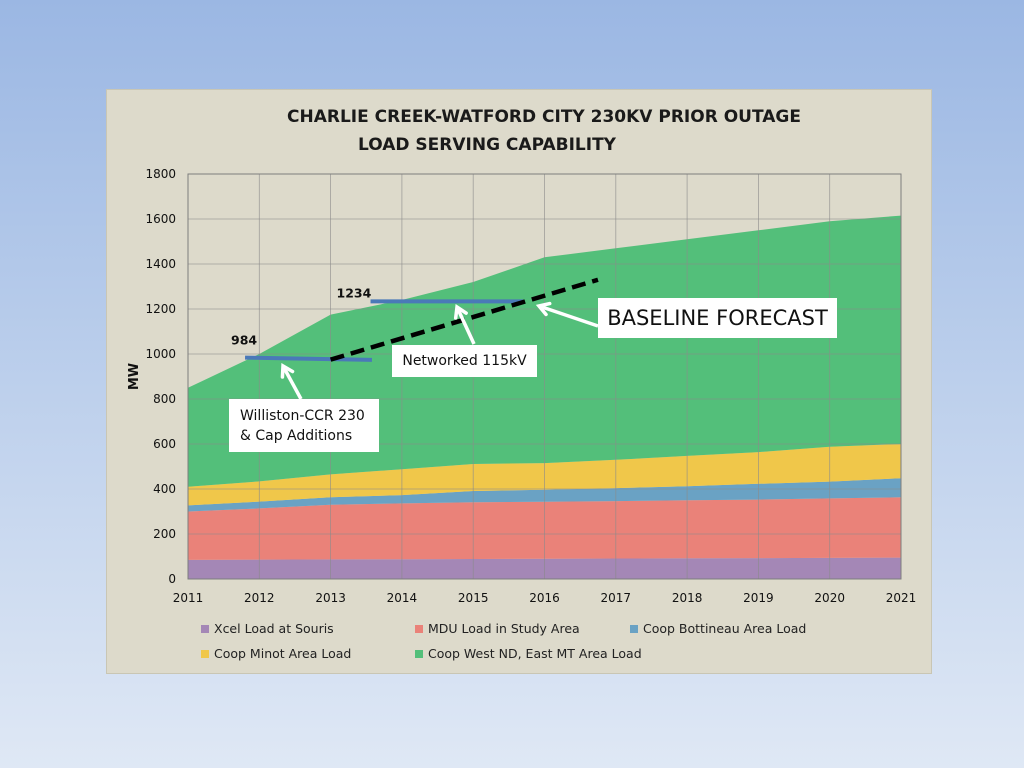 The height and width of the screenshot is (768, 1024). Describe the element at coordinates (464, 361) in the screenshot. I see `networked-115kv-callout: Networked 115kV` at that location.